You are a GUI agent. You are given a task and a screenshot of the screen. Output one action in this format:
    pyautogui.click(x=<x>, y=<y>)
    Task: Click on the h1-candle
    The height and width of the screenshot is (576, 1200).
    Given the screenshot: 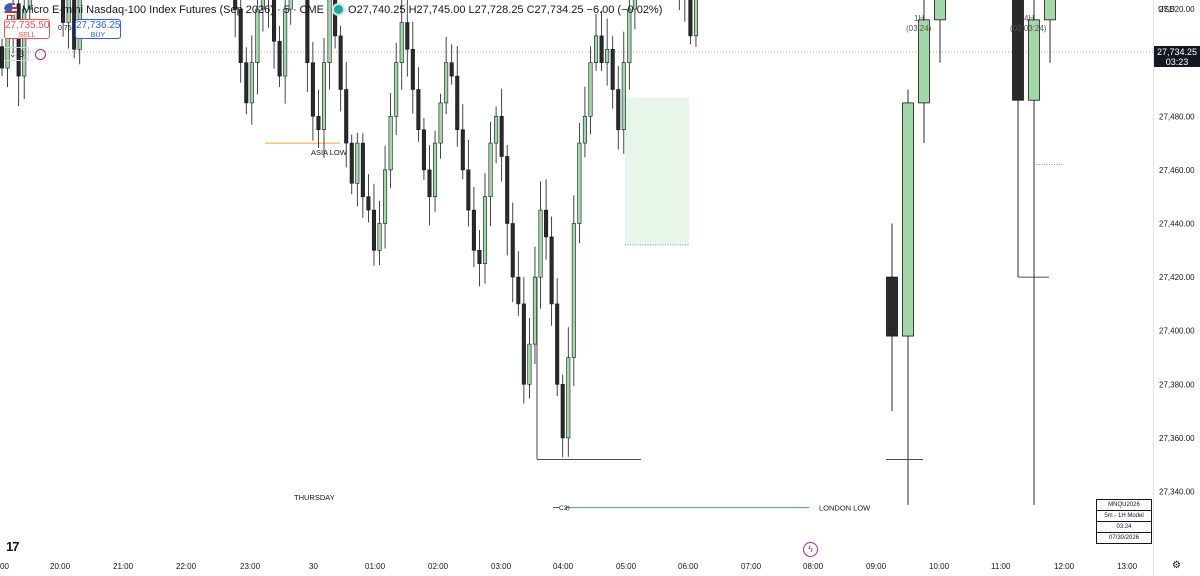 What is the action you would take?
    pyautogui.click(x=924, y=72)
    